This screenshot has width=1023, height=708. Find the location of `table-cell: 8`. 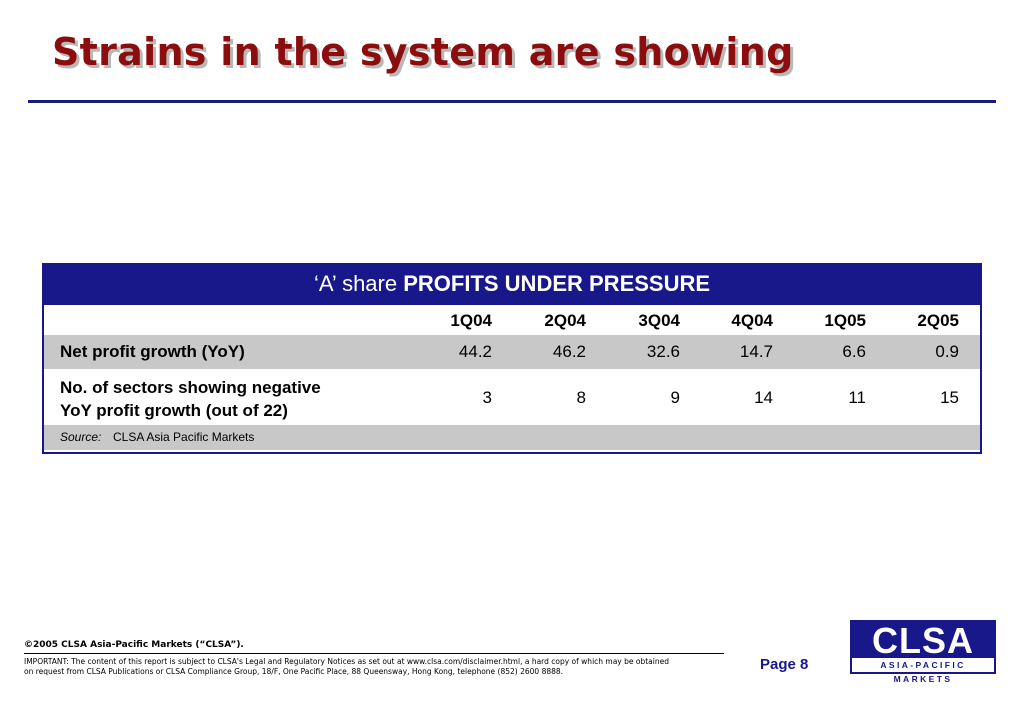

table-cell: 8 is located at coordinates (581, 397).